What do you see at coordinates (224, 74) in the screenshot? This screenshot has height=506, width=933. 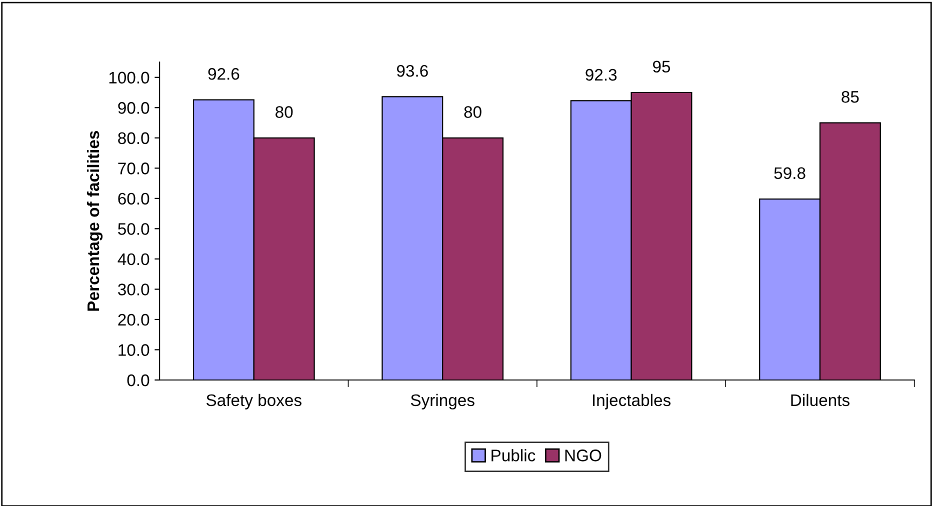 I see `data-label: 92.6` at bounding box center [224, 74].